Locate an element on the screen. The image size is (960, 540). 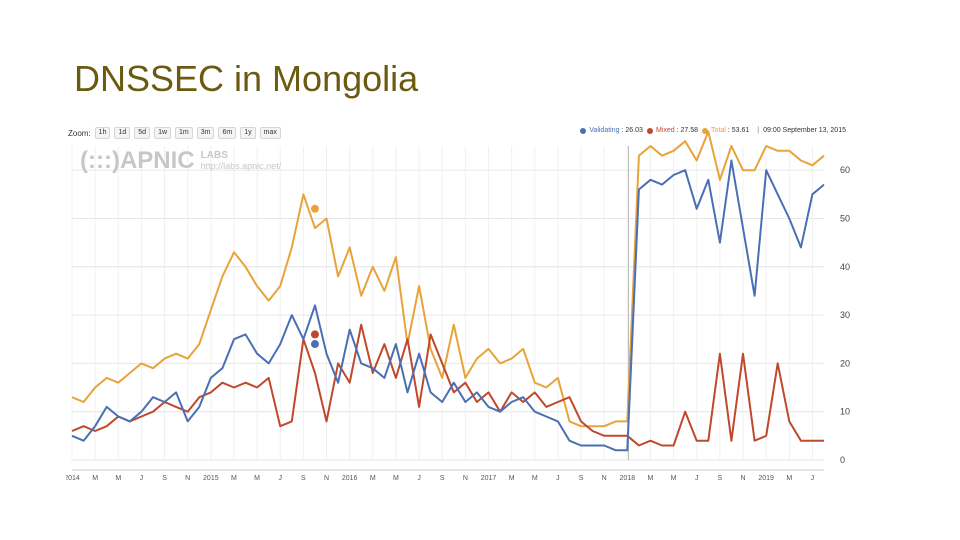
legend-item-validating: Validating : 26.03 is located at coordinates (611, 130).